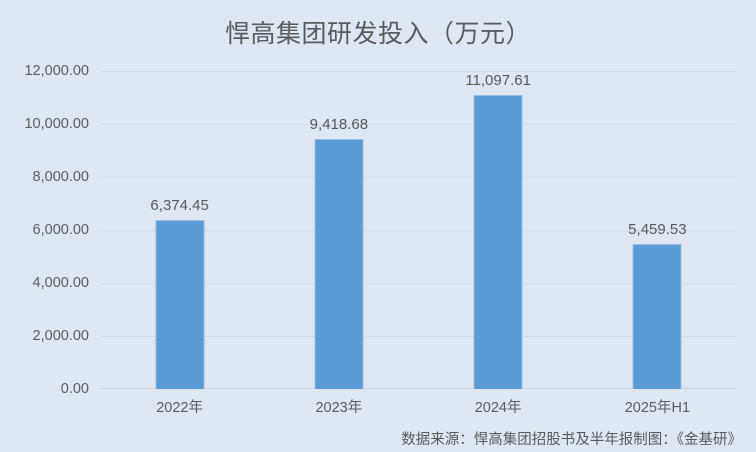 The height and width of the screenshot is (452, 756). I want to click on bar-group: 9,418.68, so click(338, 230).